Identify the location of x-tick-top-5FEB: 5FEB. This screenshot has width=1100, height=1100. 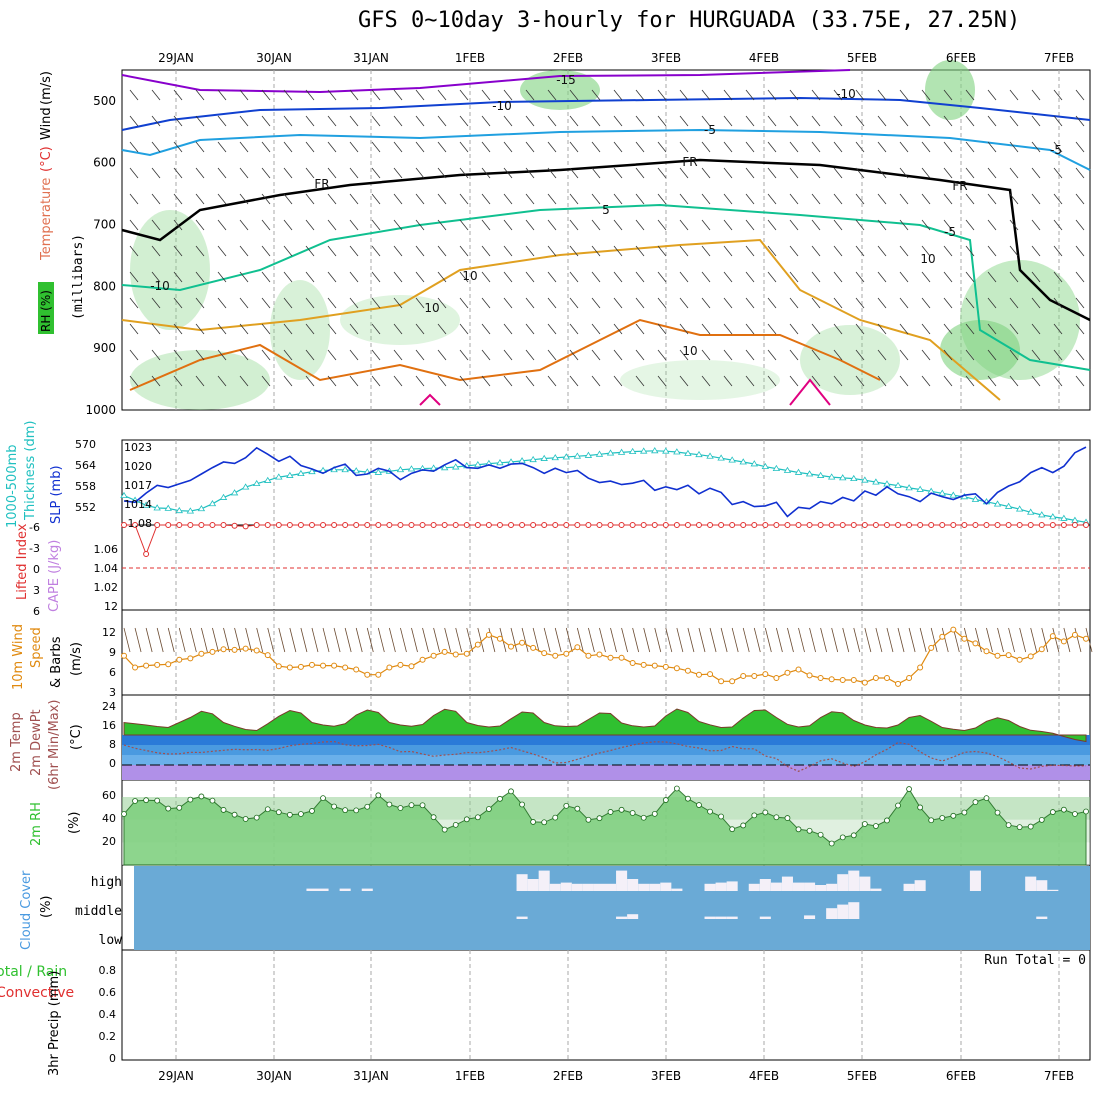
(862, 58).